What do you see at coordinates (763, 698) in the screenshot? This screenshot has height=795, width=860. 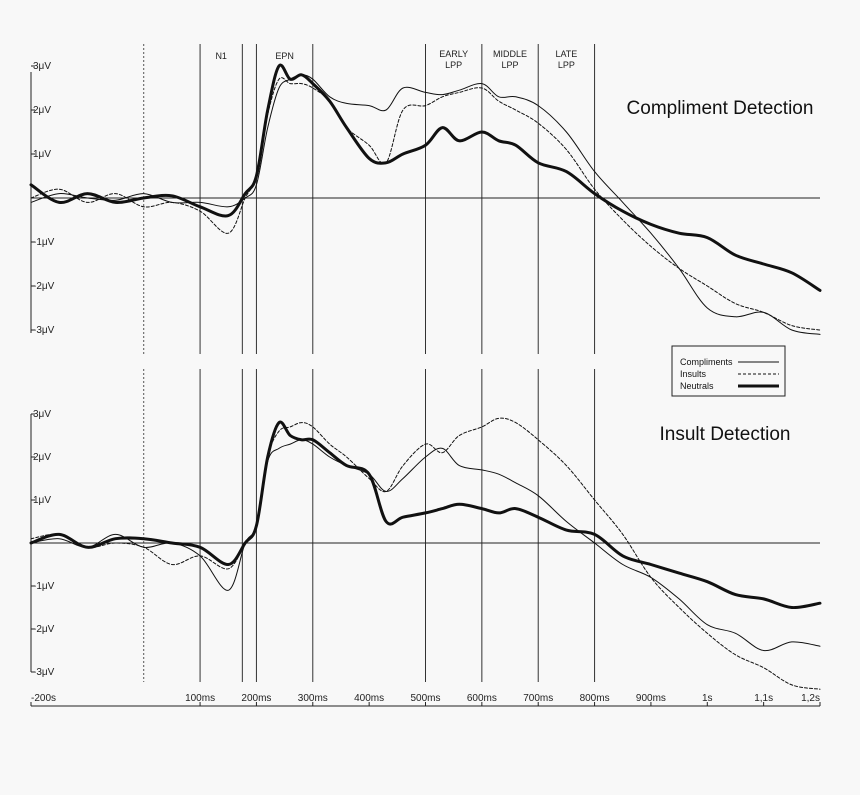 I see `x-tick-label: 1,1s` at bounding box center [763, 698].